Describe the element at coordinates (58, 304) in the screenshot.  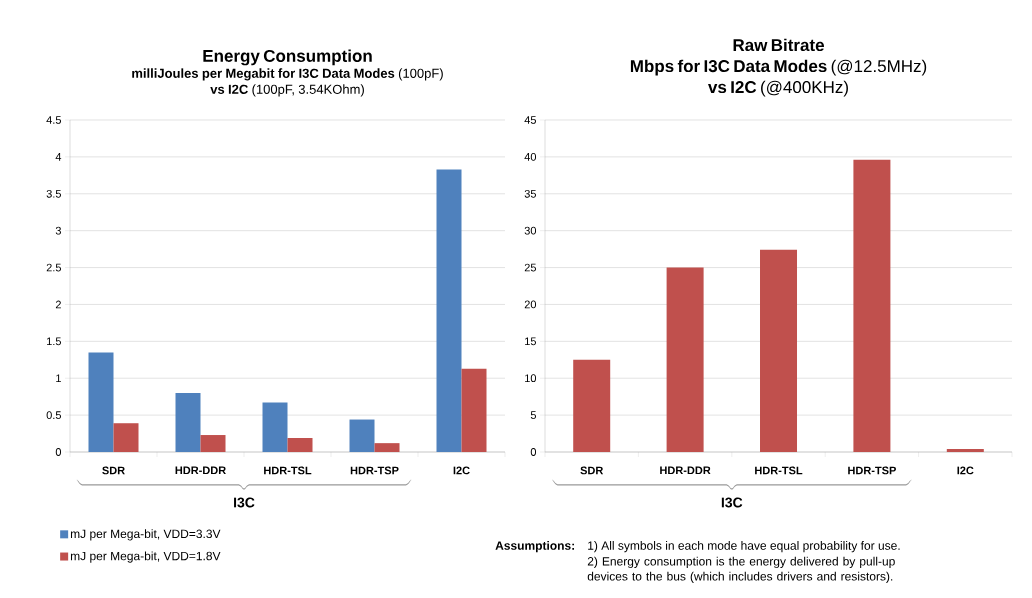
I see `y-tick-label: 2` at that location.